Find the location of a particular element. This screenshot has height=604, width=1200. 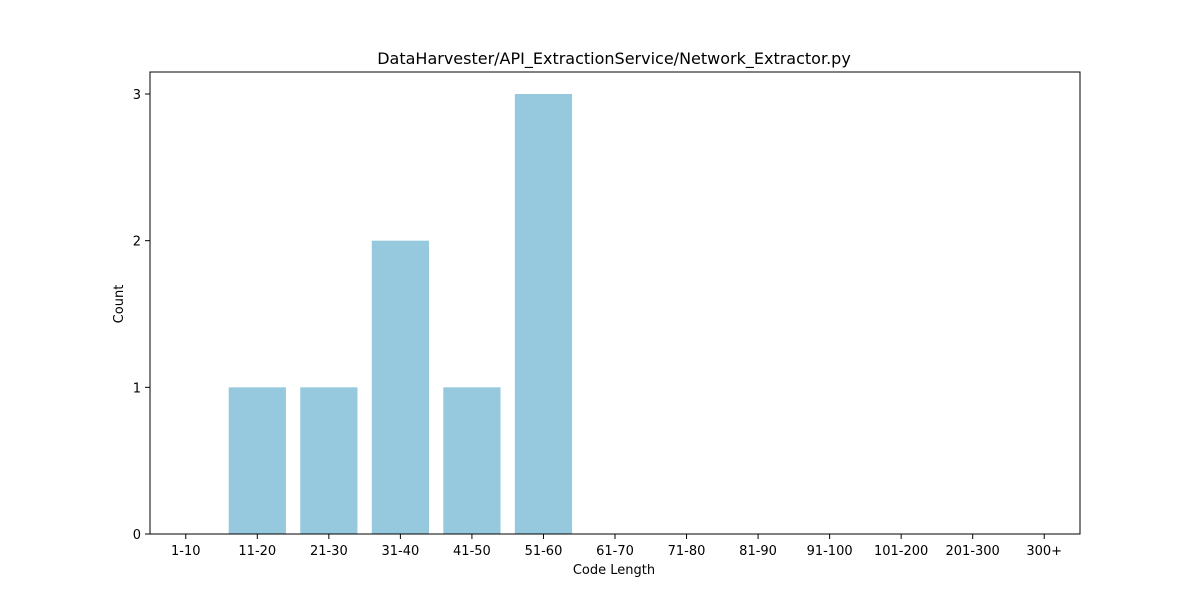

x-tick-label: 300+ is located at coordinates (1044, 551).